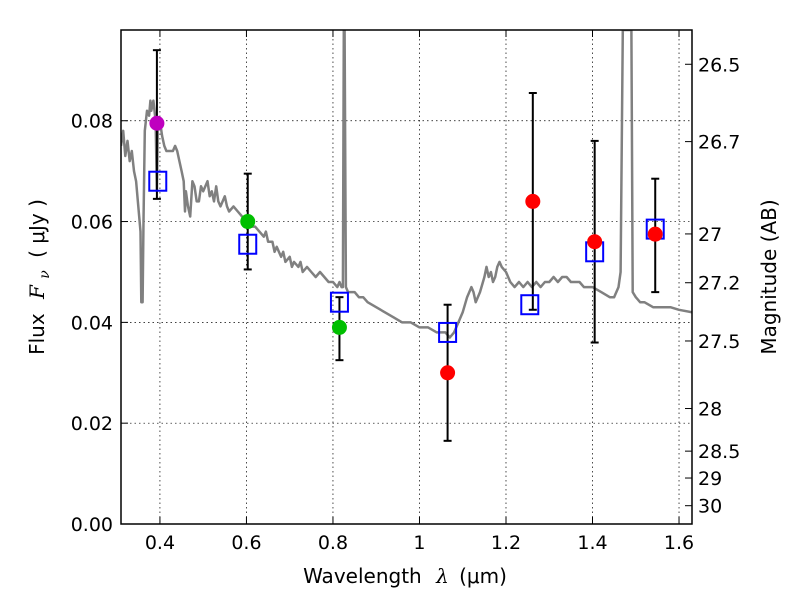 This screenshot has width=800, height=600. Describe the element at coordinates (719, 65) in the screenshot. I see `y2-tick-label: 26.5` at that location.